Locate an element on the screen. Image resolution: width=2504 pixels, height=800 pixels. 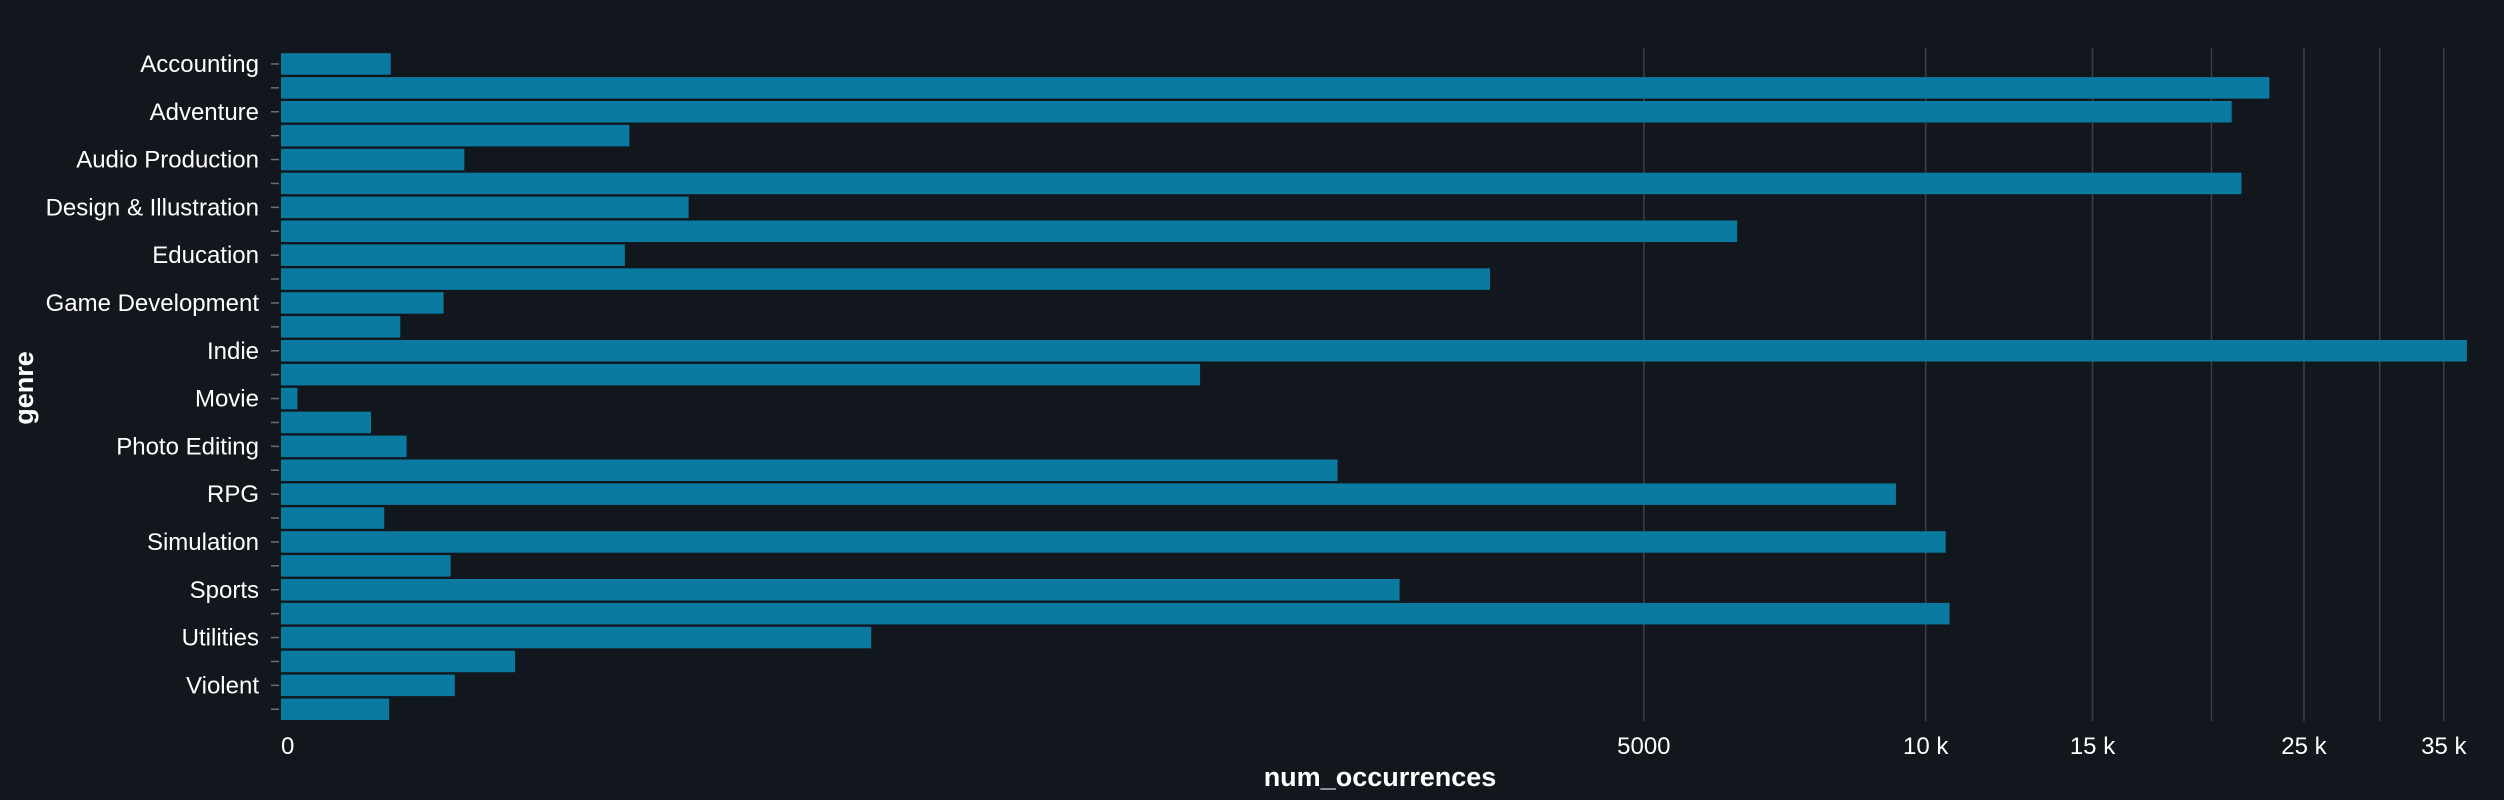
y-tick-label: Design & Illustration is located at coordinates (152, 207).